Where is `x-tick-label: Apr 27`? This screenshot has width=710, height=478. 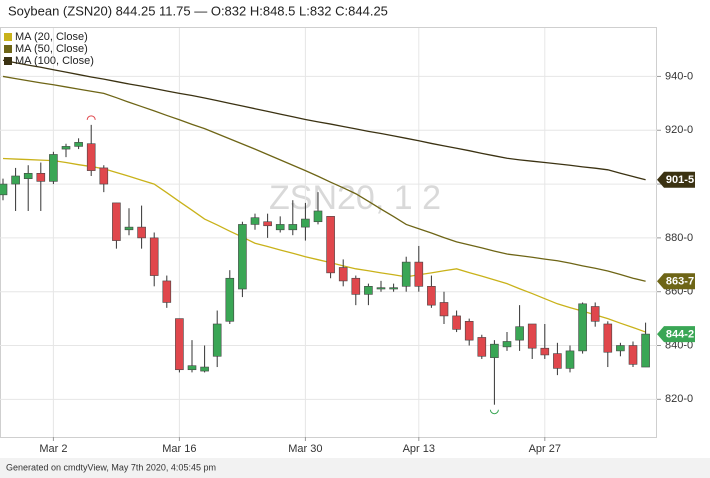 x-tick-label: Apr 27 is located at coordinates (545, 449).